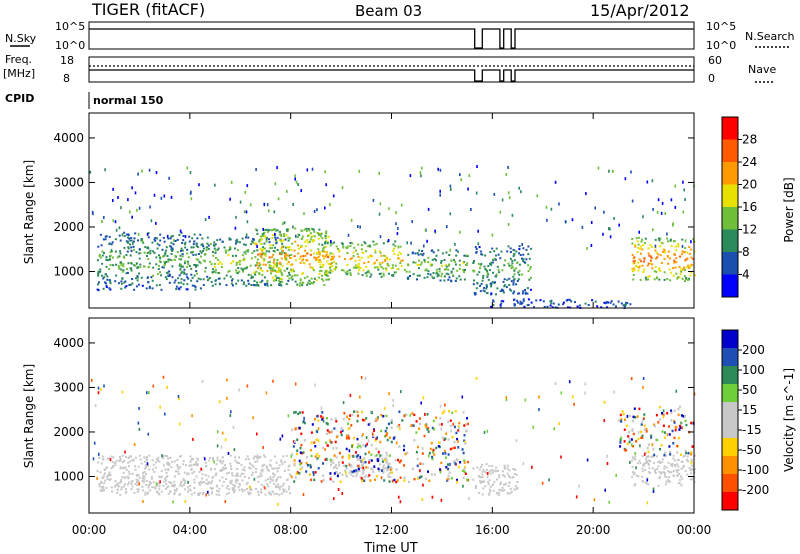 The height and width of the screenshot is (554, 800). Describe the element at coordinates (391, 38) in the screenshot. I see `nsky-series-line` at that location.